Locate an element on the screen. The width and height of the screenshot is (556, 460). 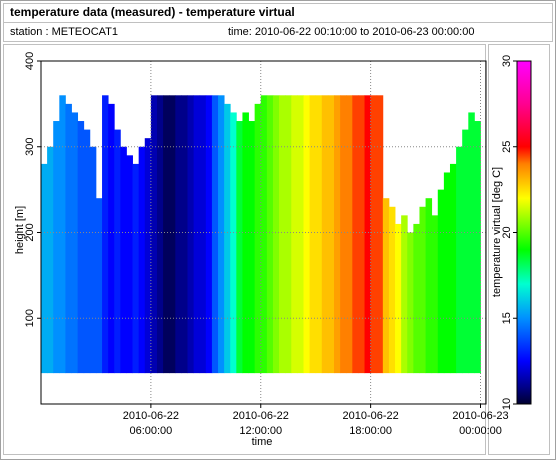
y-tick-label: 300 is located at coordinates (30, 147).